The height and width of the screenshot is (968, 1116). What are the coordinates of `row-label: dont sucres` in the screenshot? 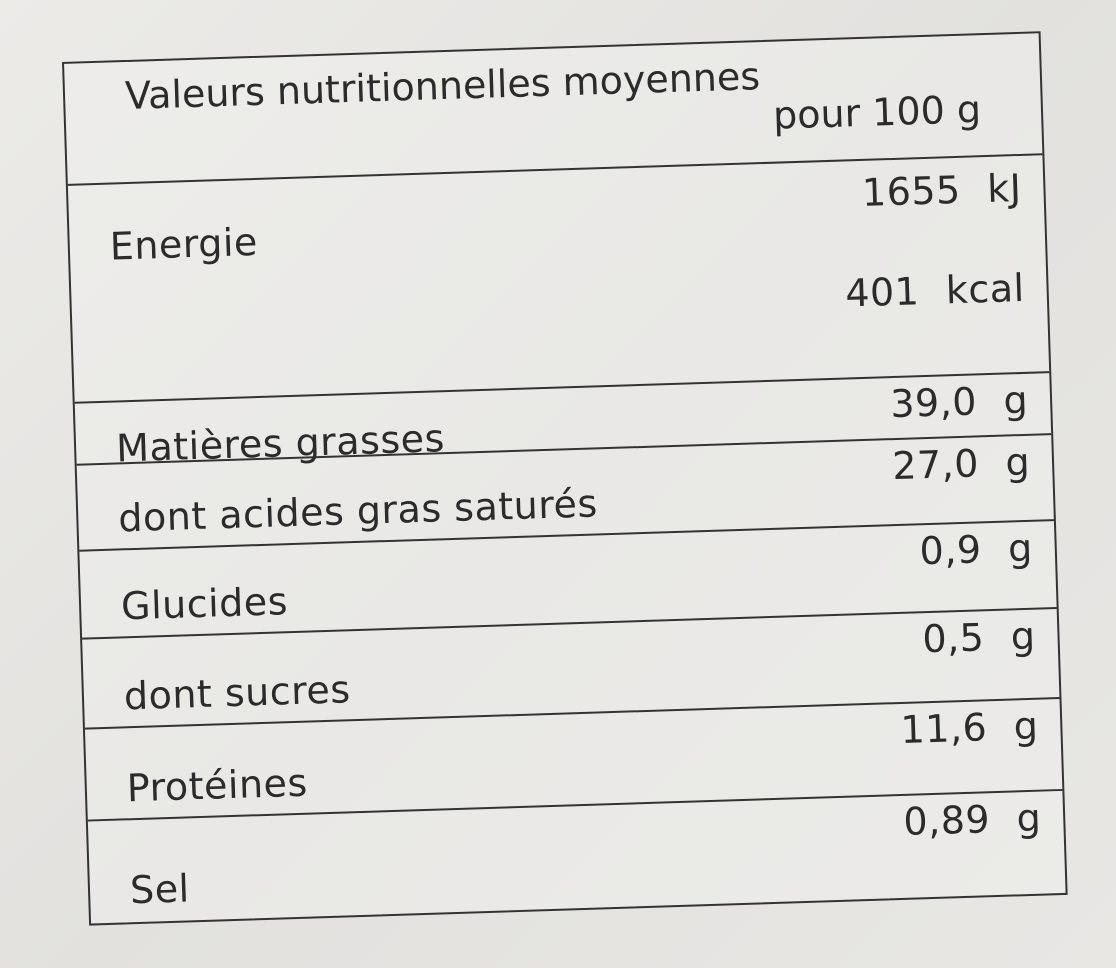 It's located at (237, 693).